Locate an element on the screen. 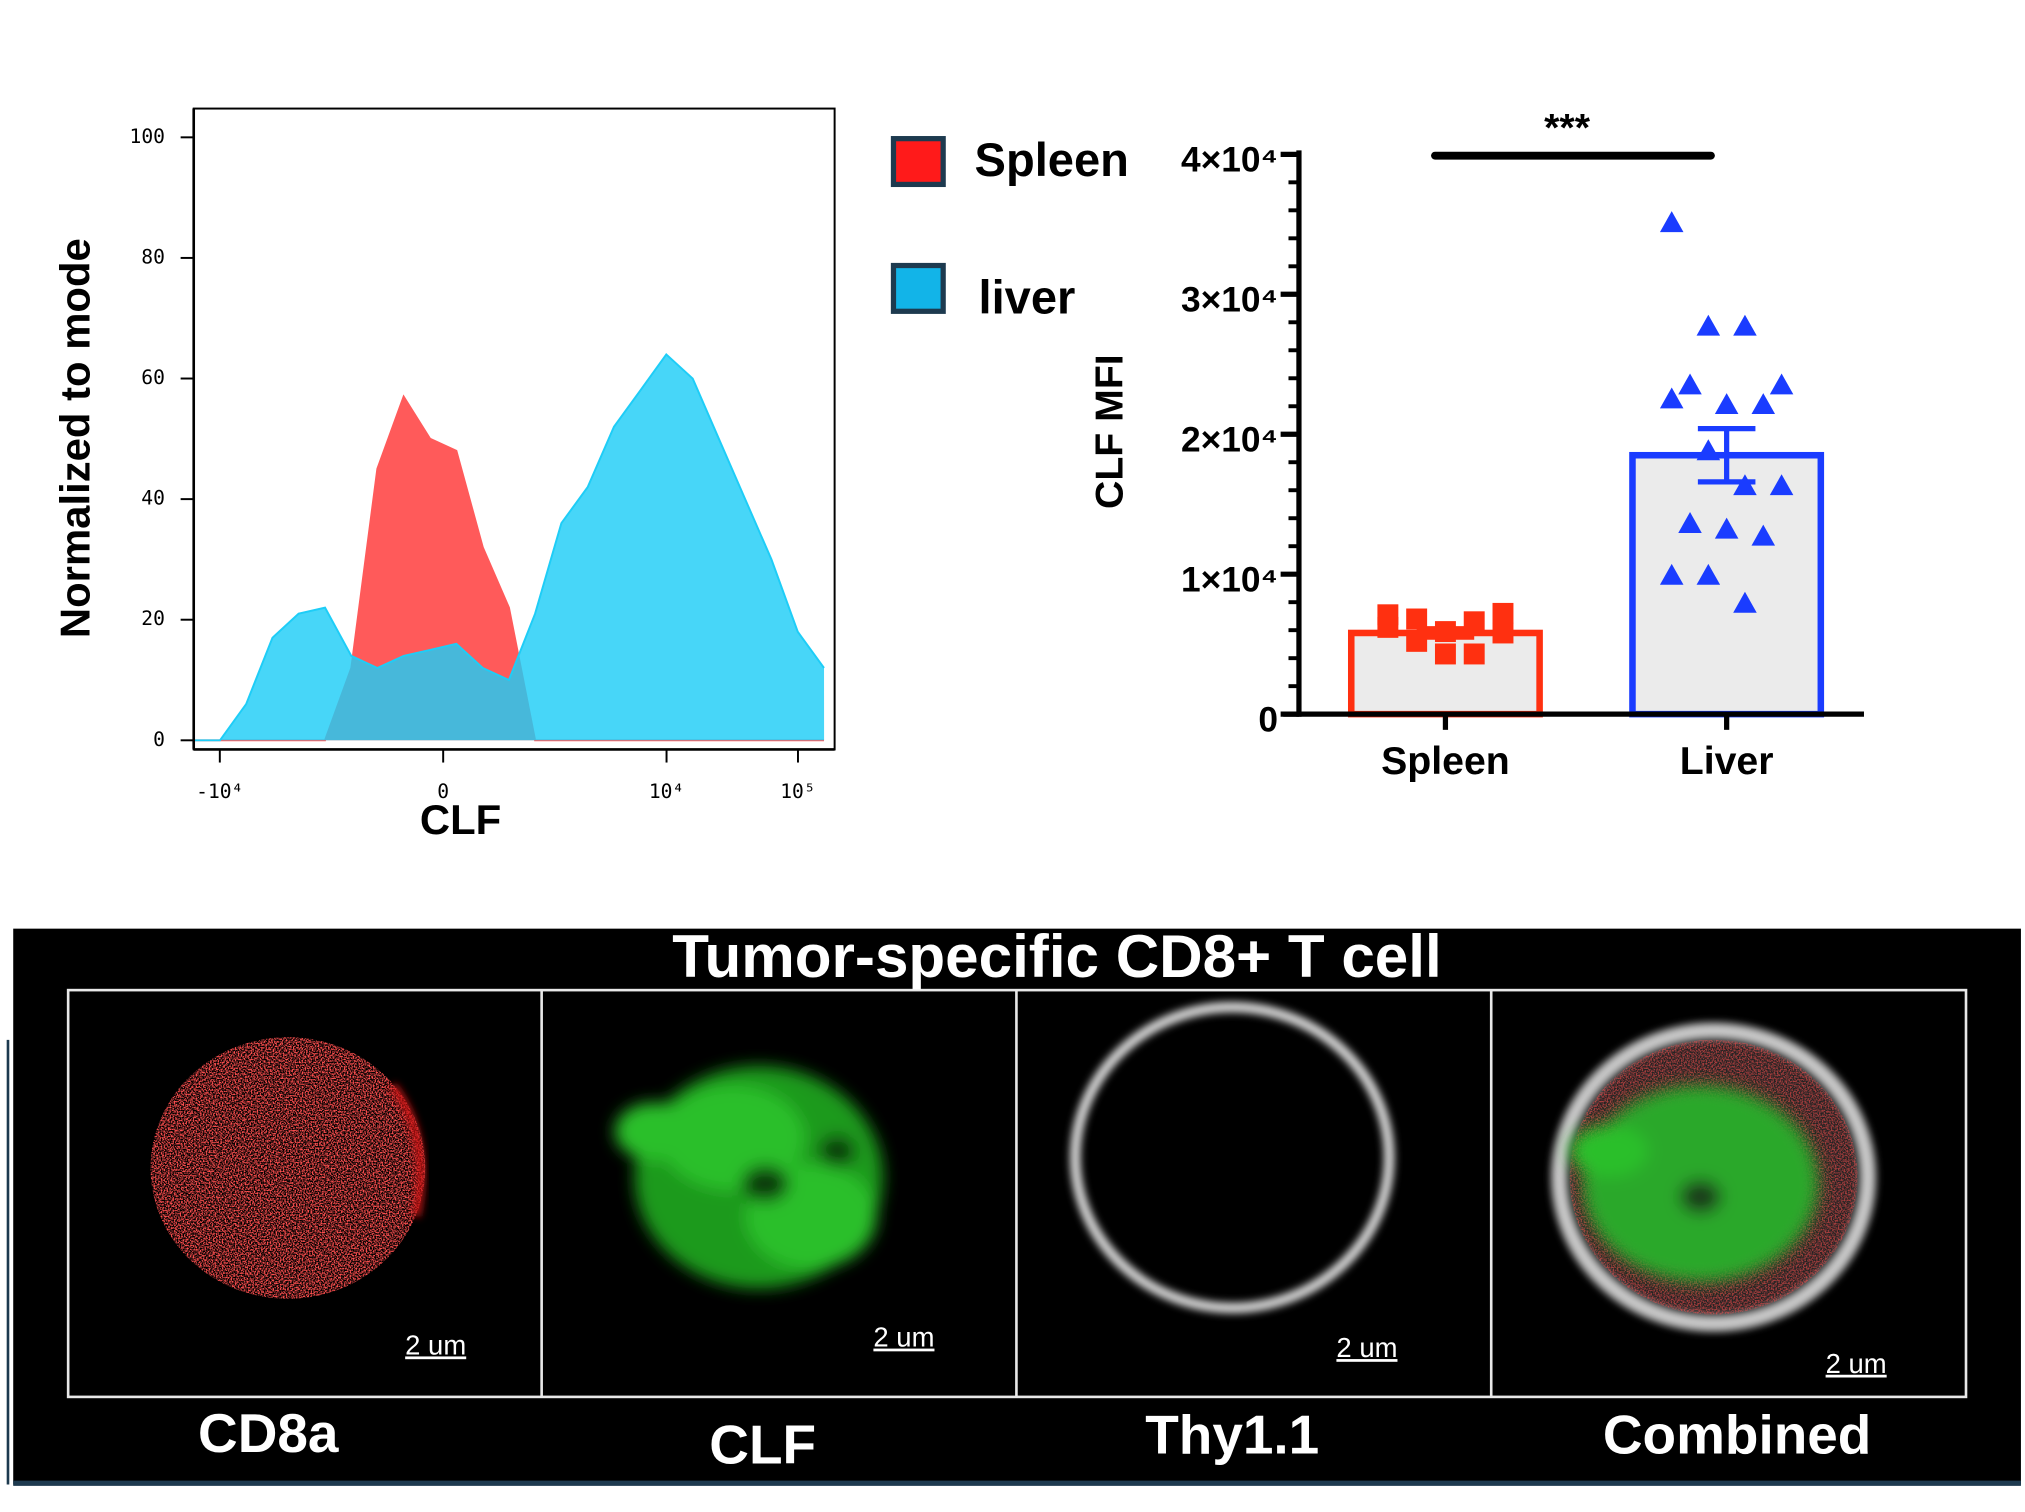 This screenshot has width=2025, height=1512. cd8a-cell is located at coordinates (288, 1168).